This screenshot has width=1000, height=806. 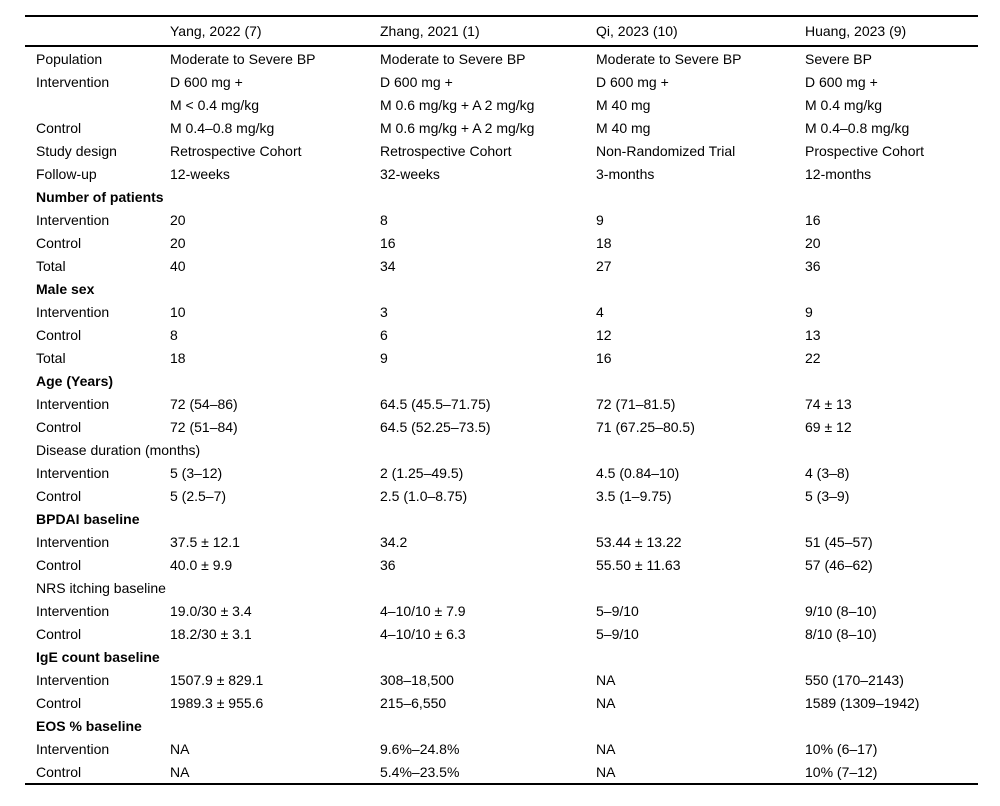 What do you see at coordinates (420, 748) in the screenshot?
I see `cell: 9.6%–24.8%` at bounding box center [420, 748].